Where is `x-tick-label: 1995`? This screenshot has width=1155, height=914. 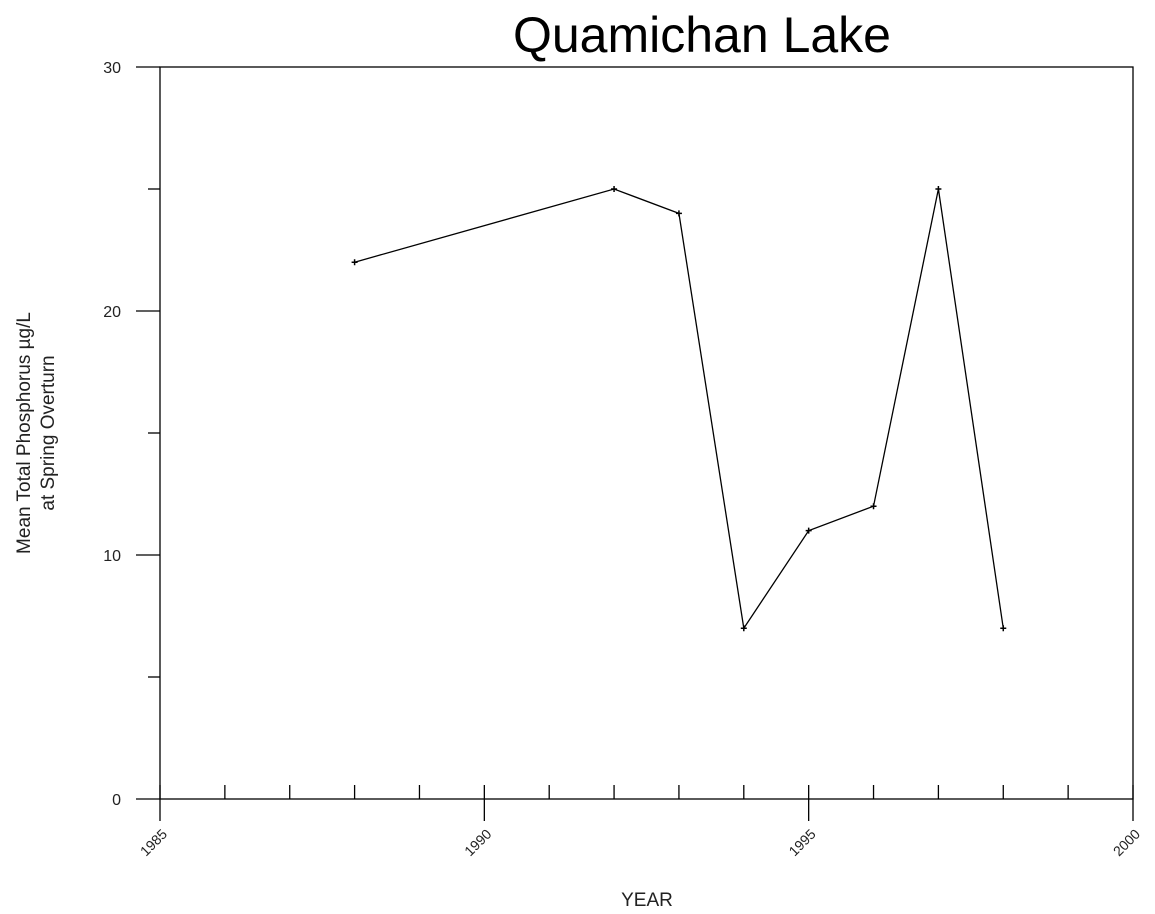
x-tick-label: 1995 is located at coordinates (801, 842).